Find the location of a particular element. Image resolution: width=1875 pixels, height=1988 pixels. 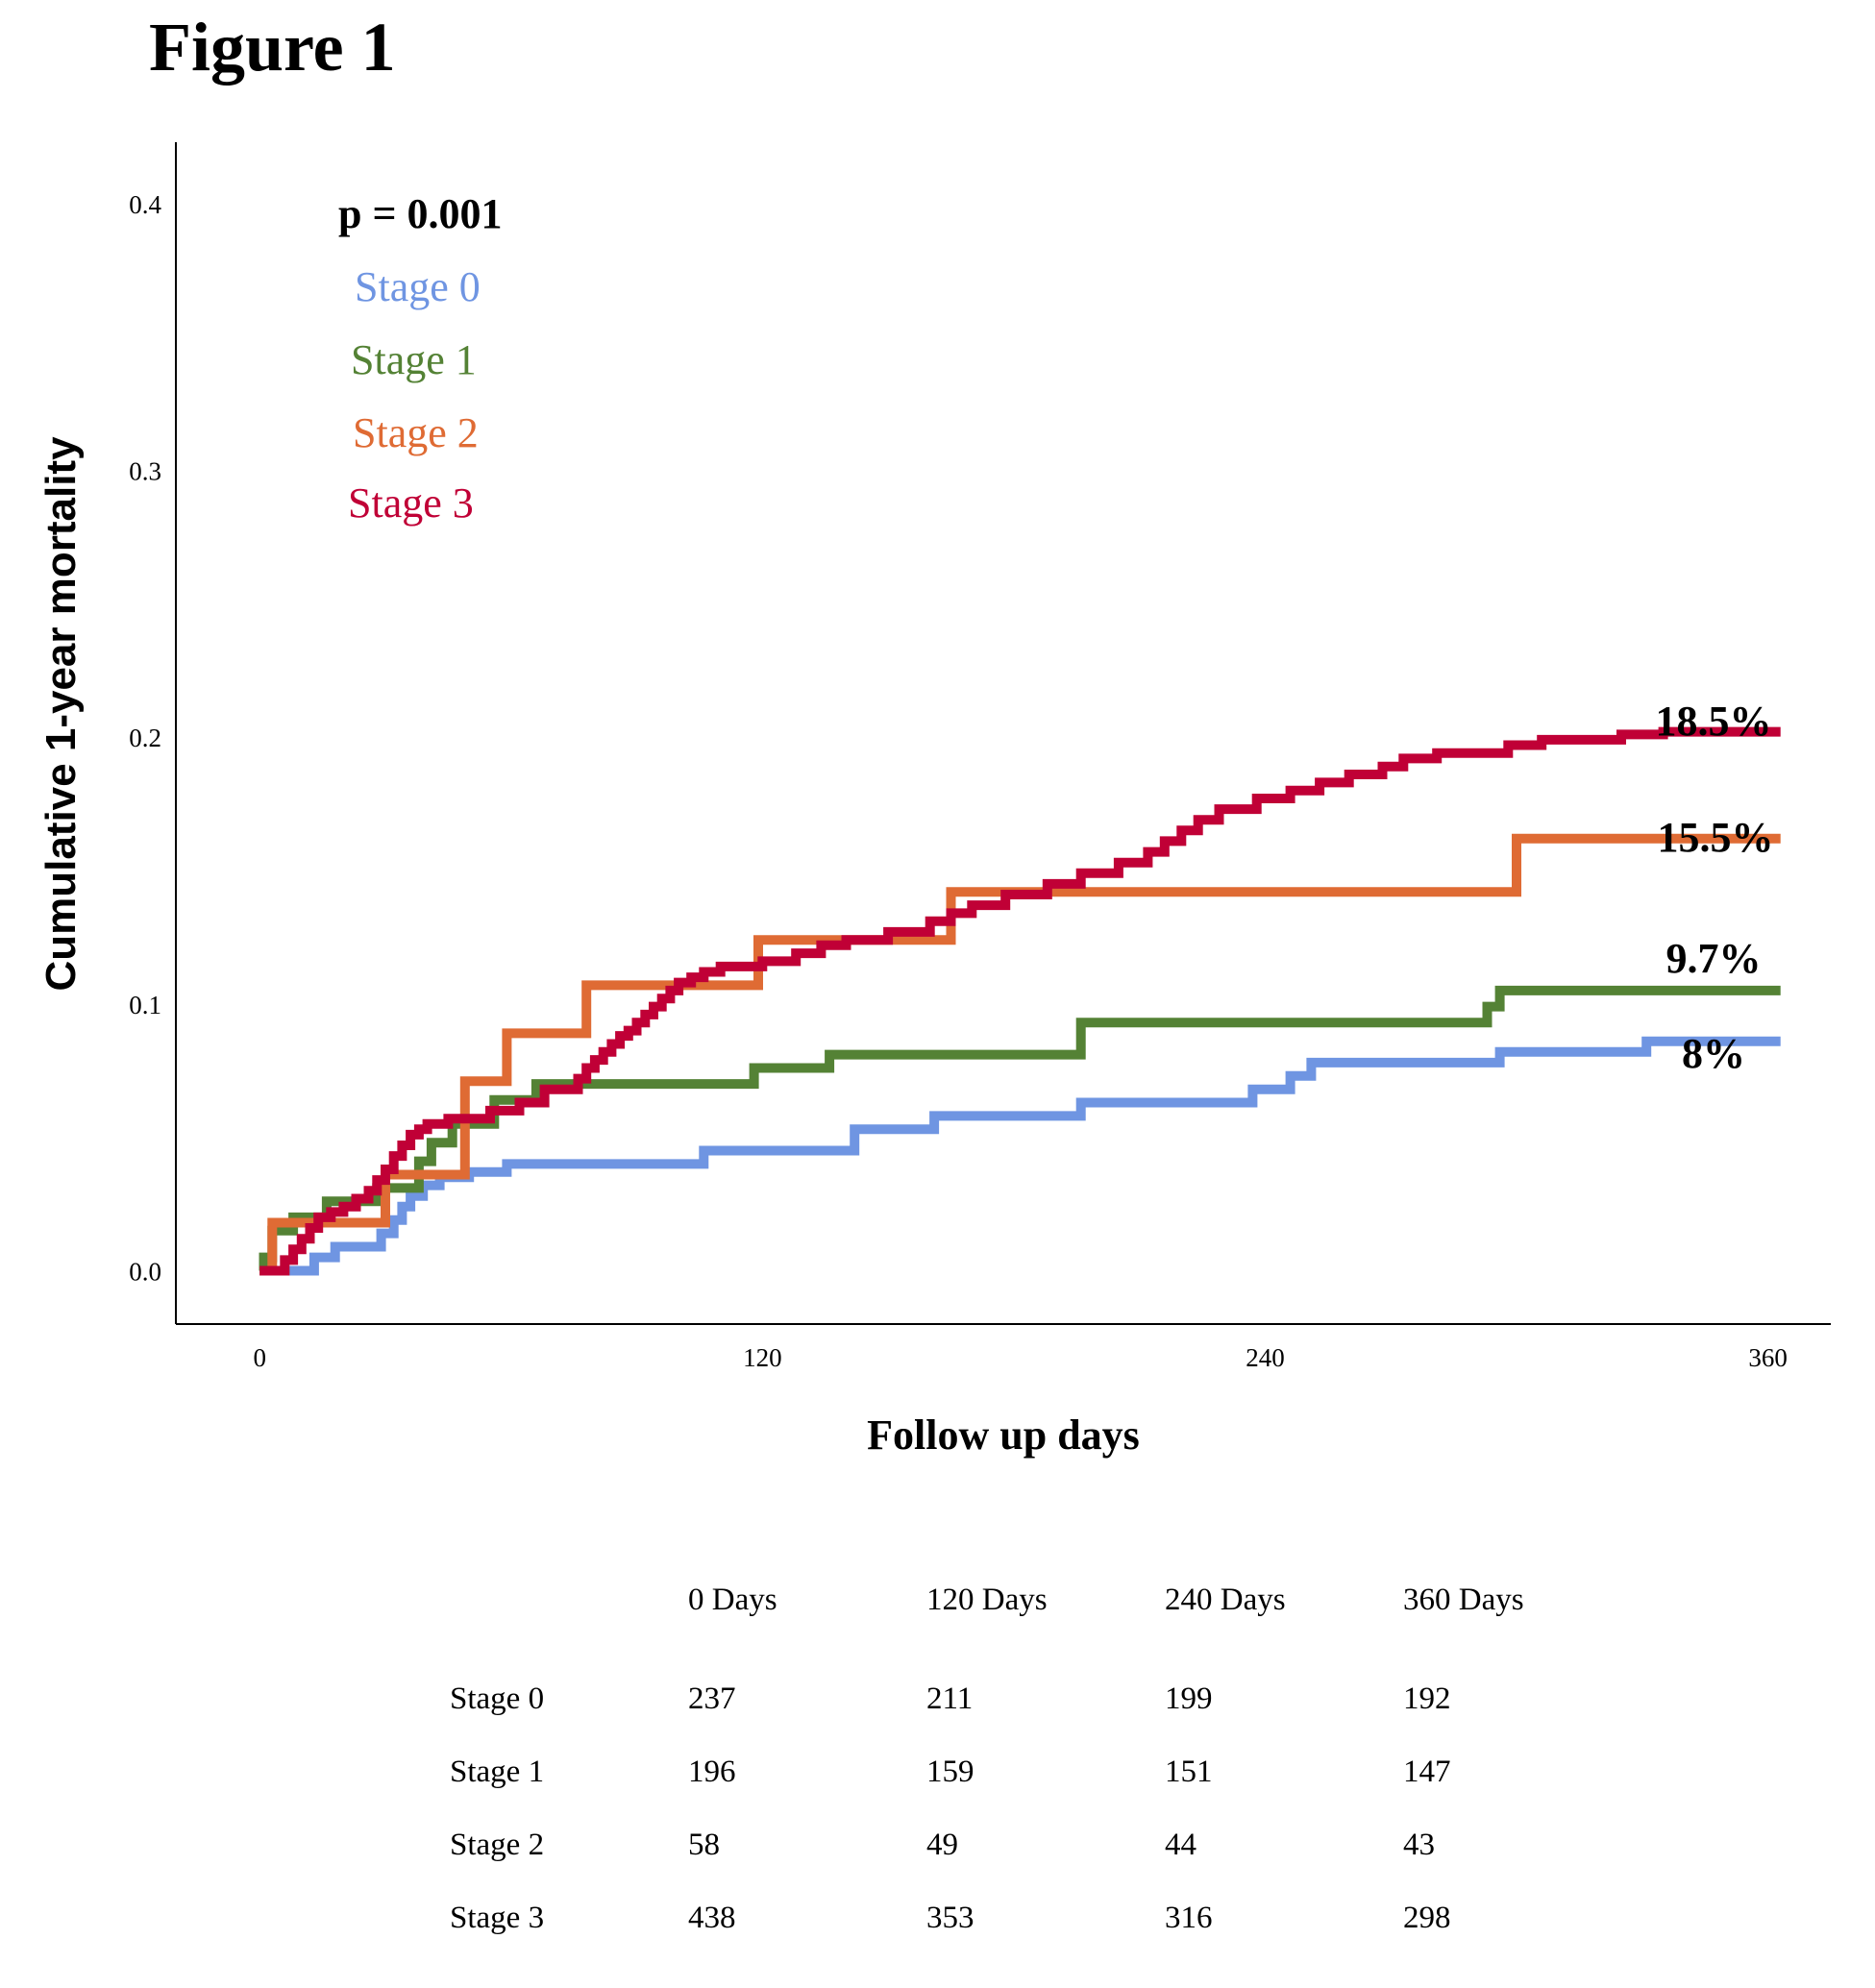

risk-table-header: 240 Days is located at coordinates (1225, 1599).